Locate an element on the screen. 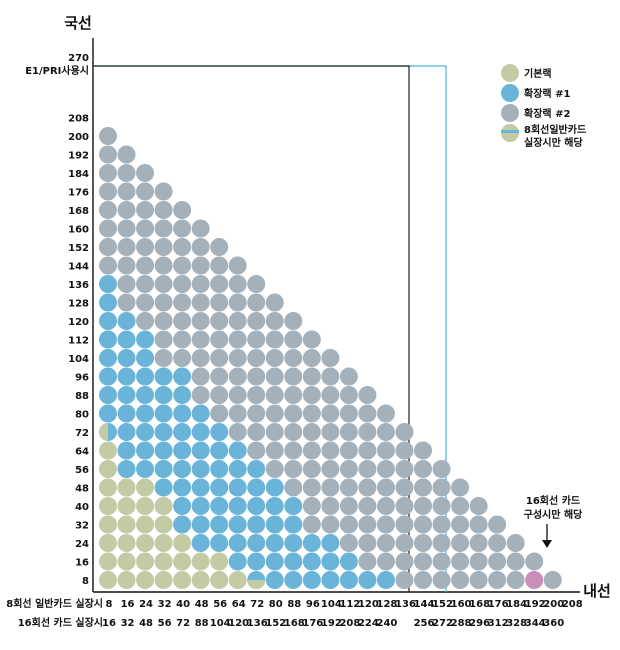 Image resolution: width=620 pixels, height=650 pixels. x-tick-row1-152: 152 is located at coordinates (442, 604).